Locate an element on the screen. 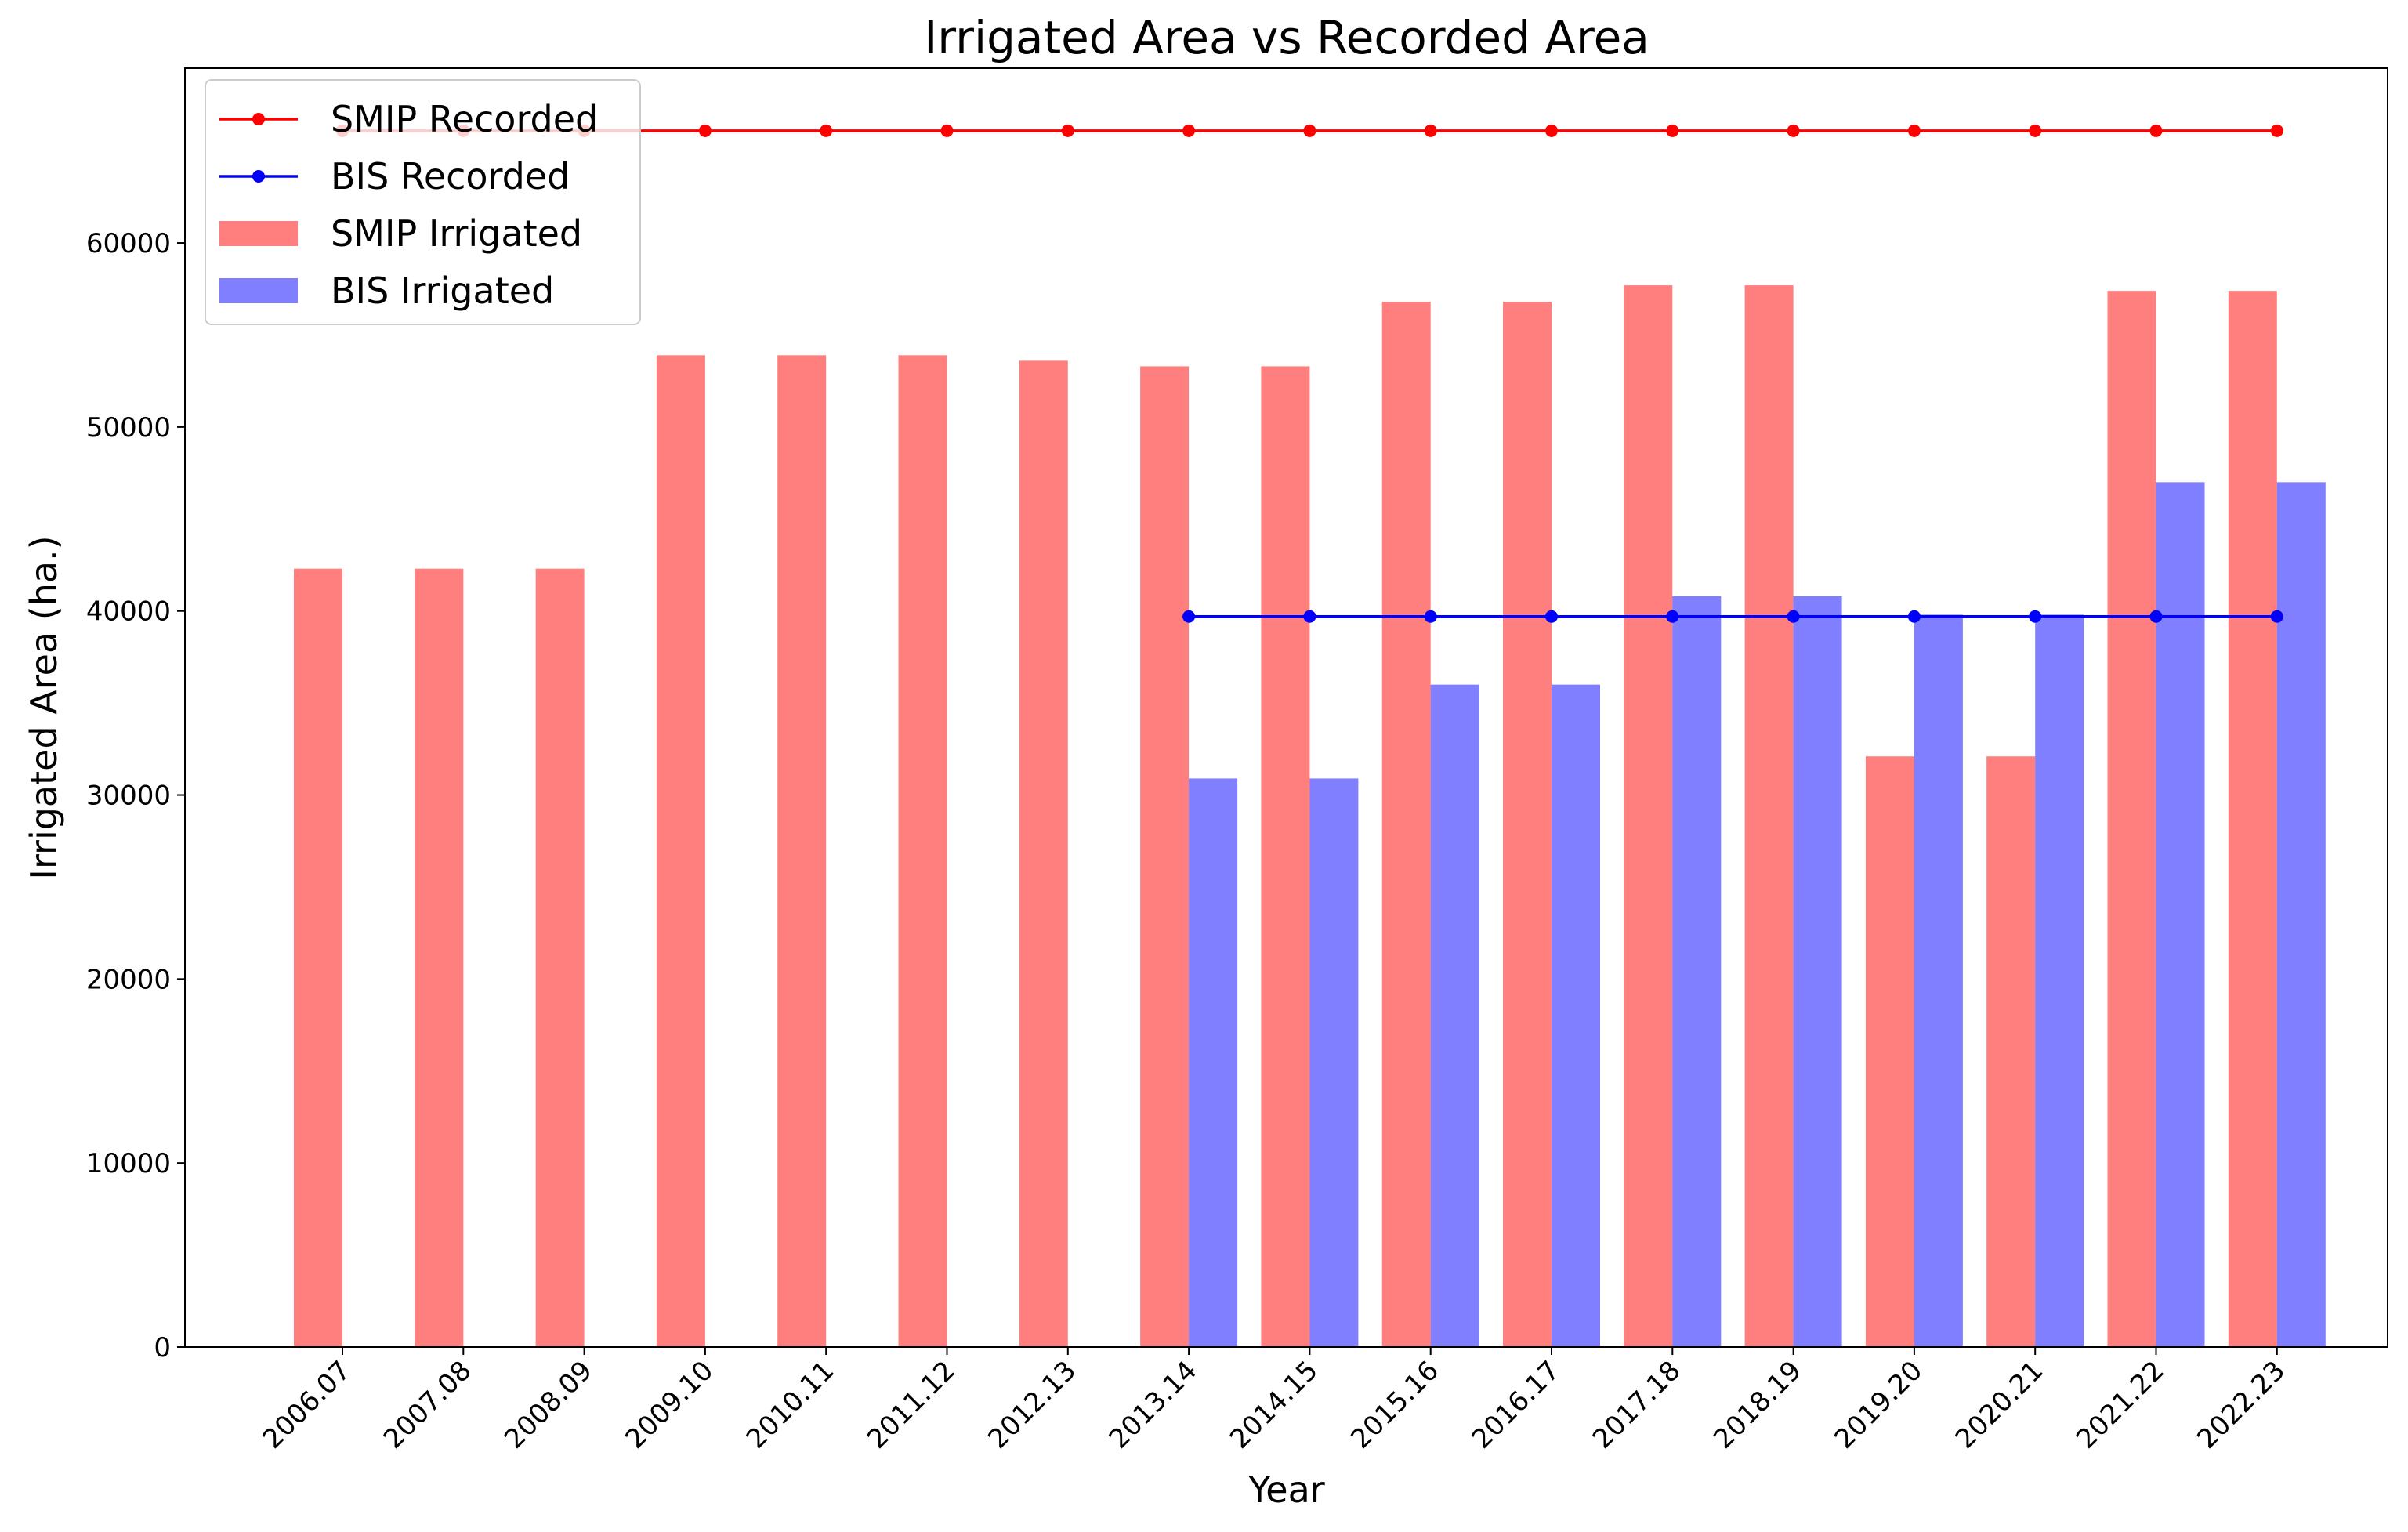  y-tick-label: 20000 is located at coordinates (128, 979).